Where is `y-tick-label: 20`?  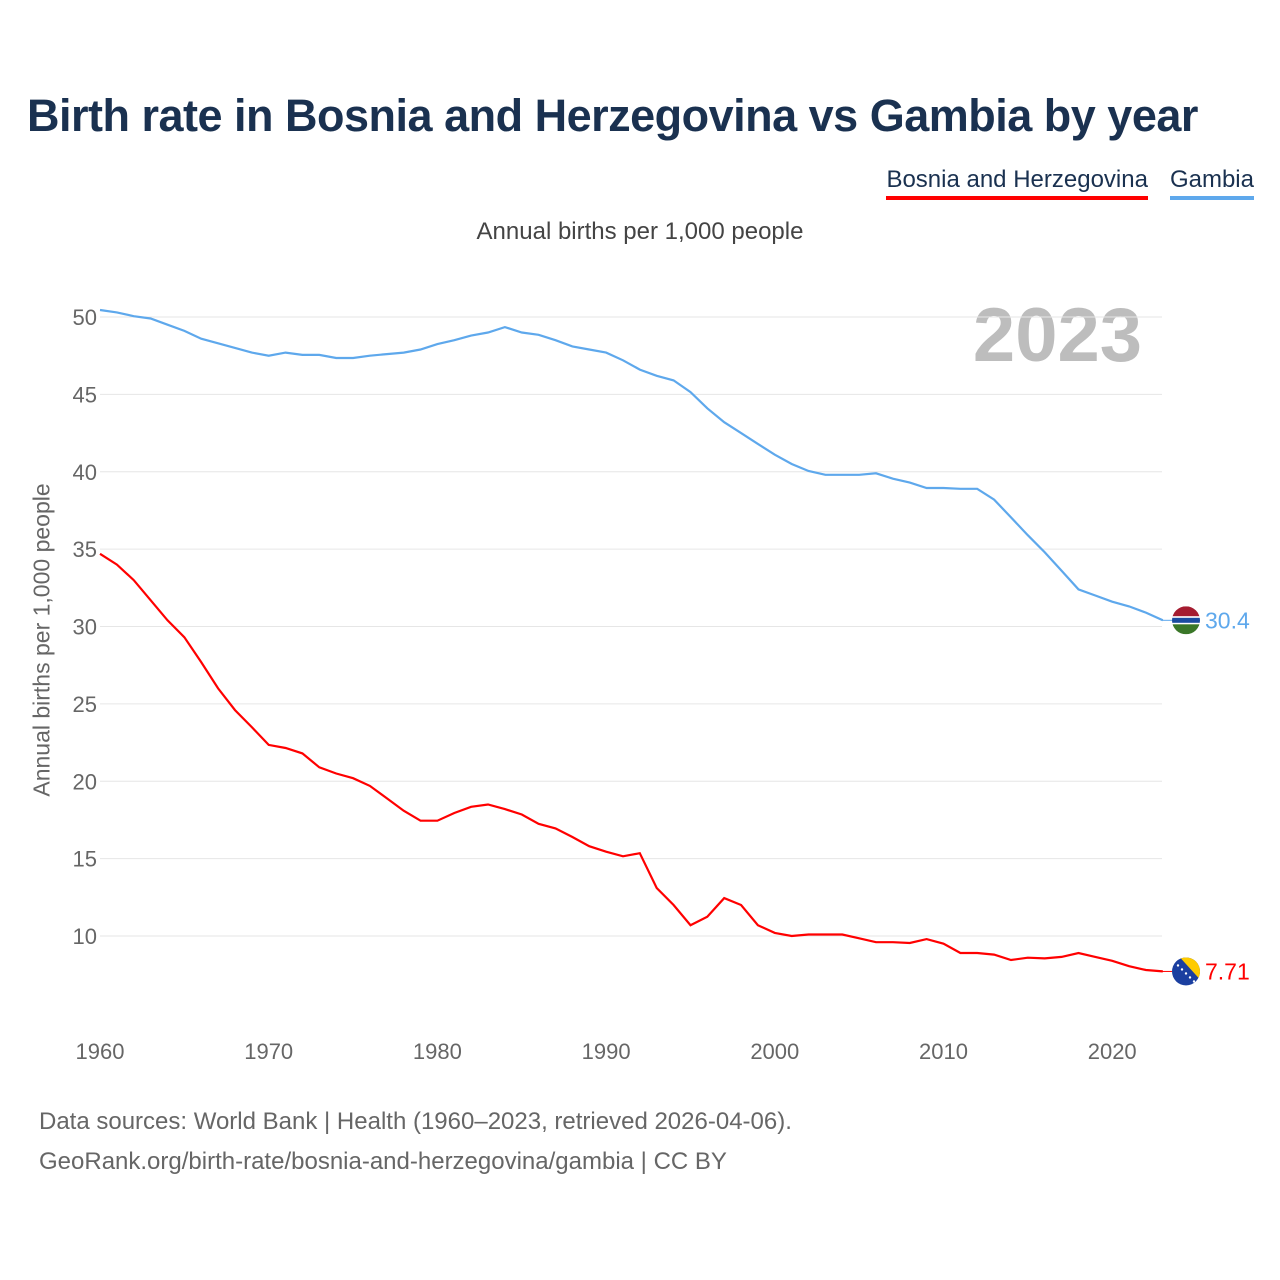
y-tick-label: 20 is located at coordinates (85, 781).